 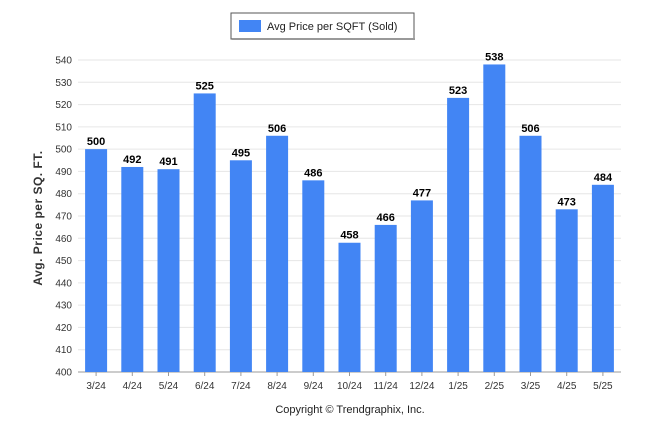 I want to click on y-tick-label: 420, so click(x=63, y=328).